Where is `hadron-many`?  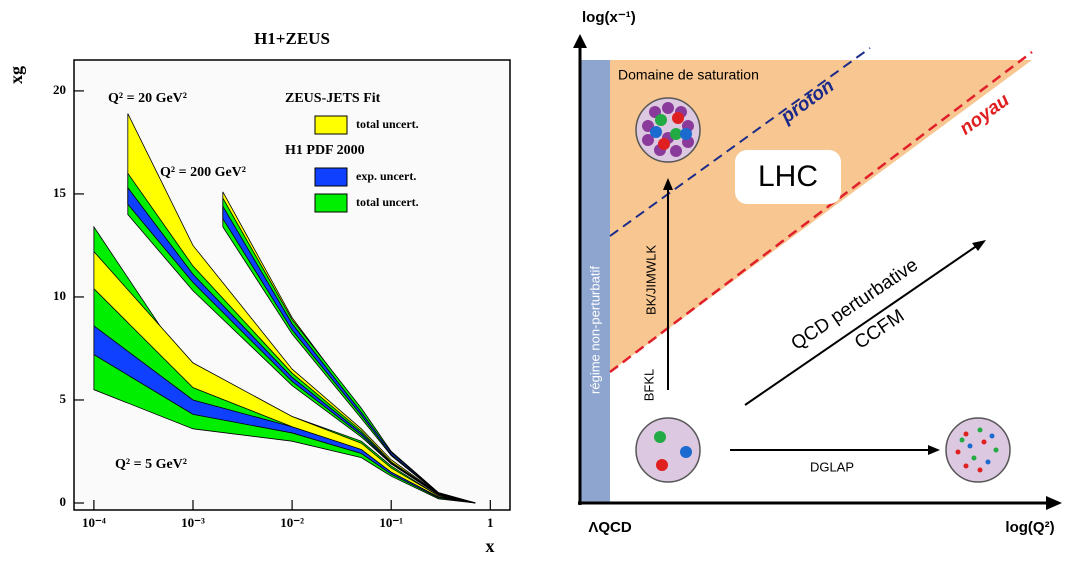
hadron-many is located at coordinates (978, 450).